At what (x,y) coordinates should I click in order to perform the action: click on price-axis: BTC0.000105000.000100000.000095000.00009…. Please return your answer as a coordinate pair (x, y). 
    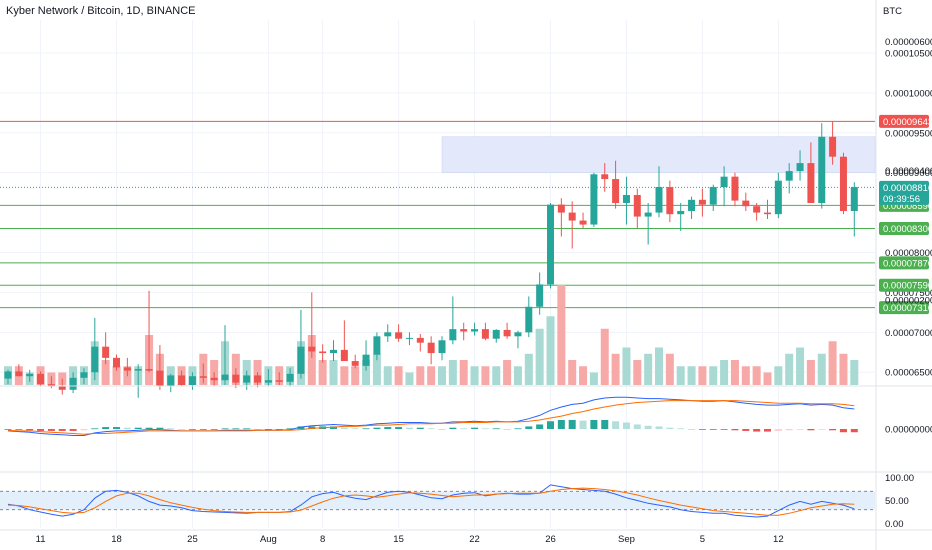
    Looking at the image, I should click on (905, 268).